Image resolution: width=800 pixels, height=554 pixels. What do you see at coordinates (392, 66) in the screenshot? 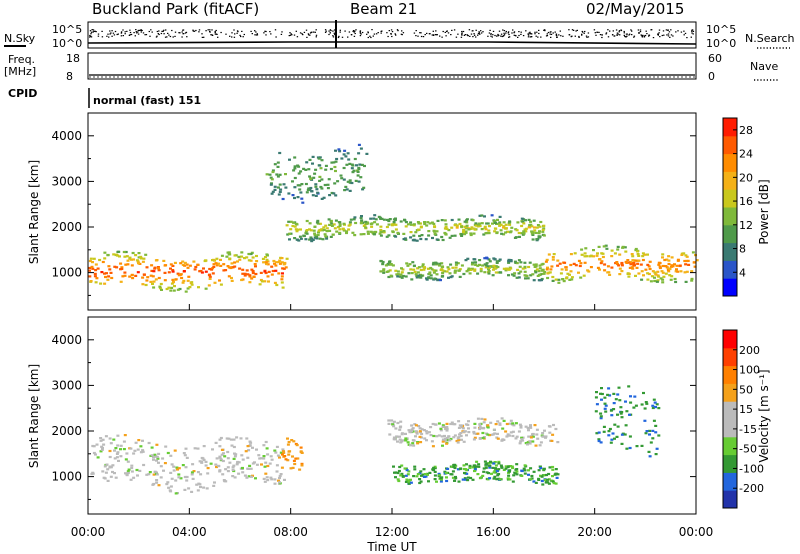
I see `freq-panel-frame` at bounding box center [392, 66].